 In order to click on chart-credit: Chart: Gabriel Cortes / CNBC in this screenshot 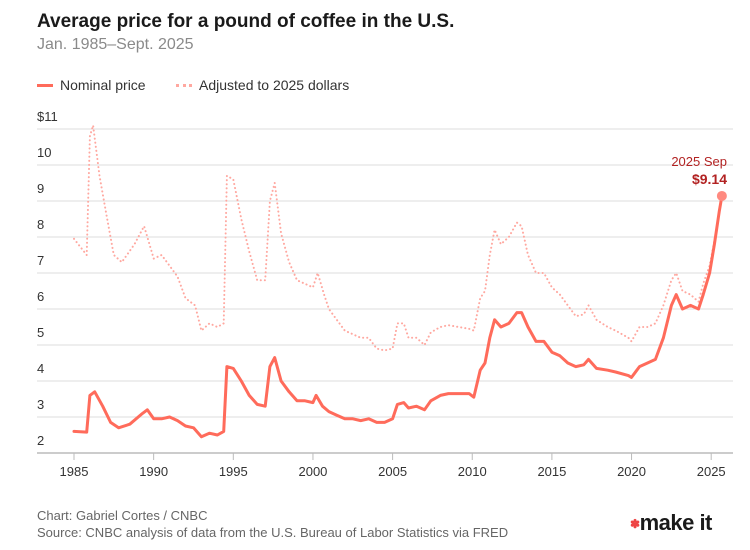, I will do `click(122, 515)`.